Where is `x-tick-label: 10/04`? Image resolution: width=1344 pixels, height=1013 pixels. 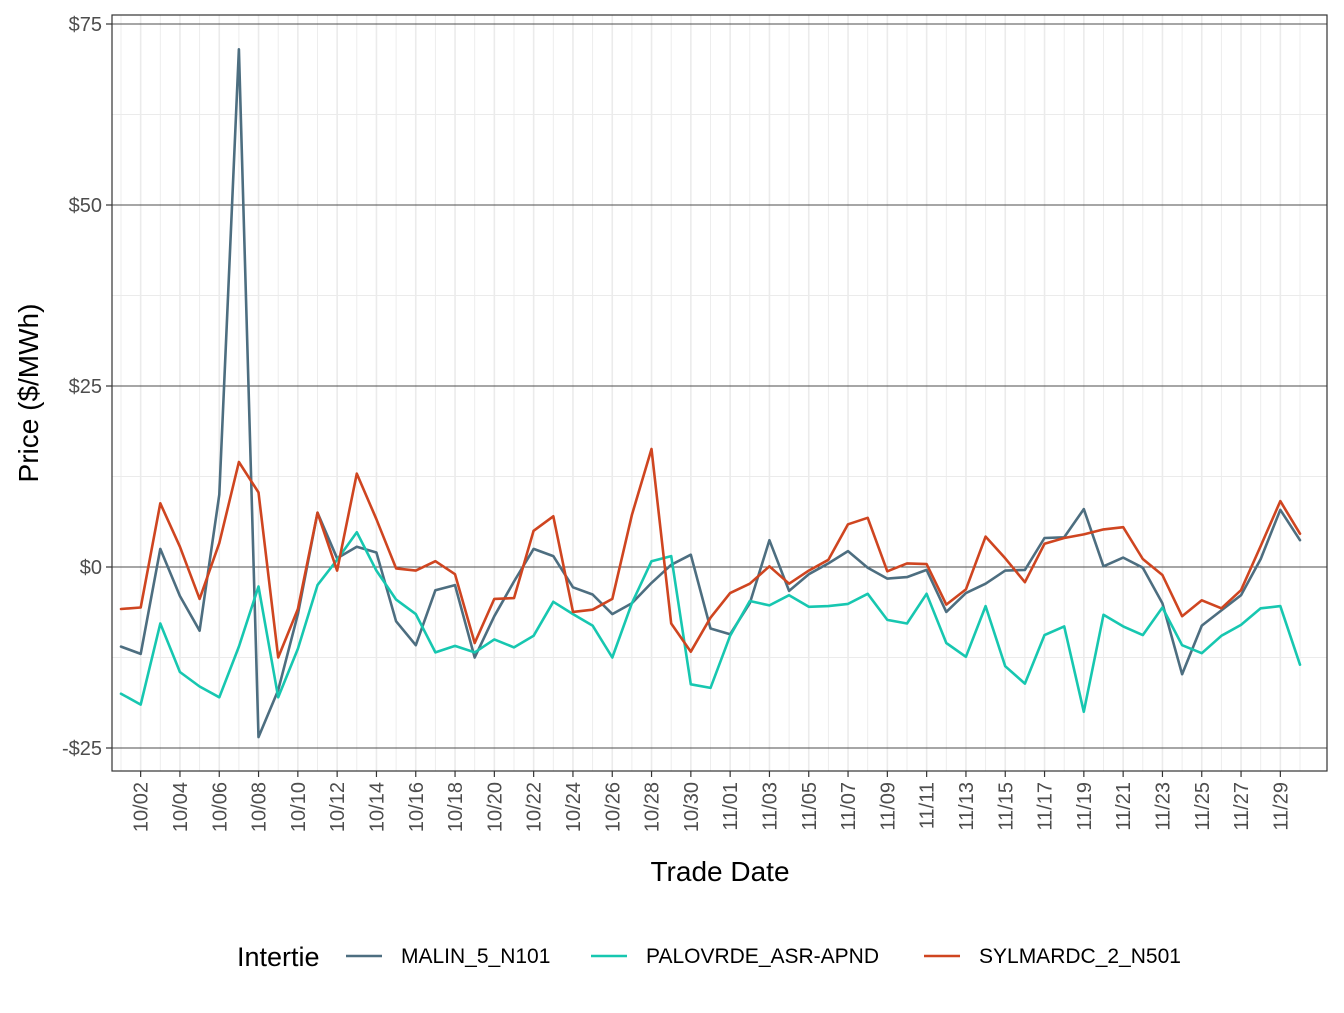 x-tick-label: 10/04 is located at coordinates (181, 807).